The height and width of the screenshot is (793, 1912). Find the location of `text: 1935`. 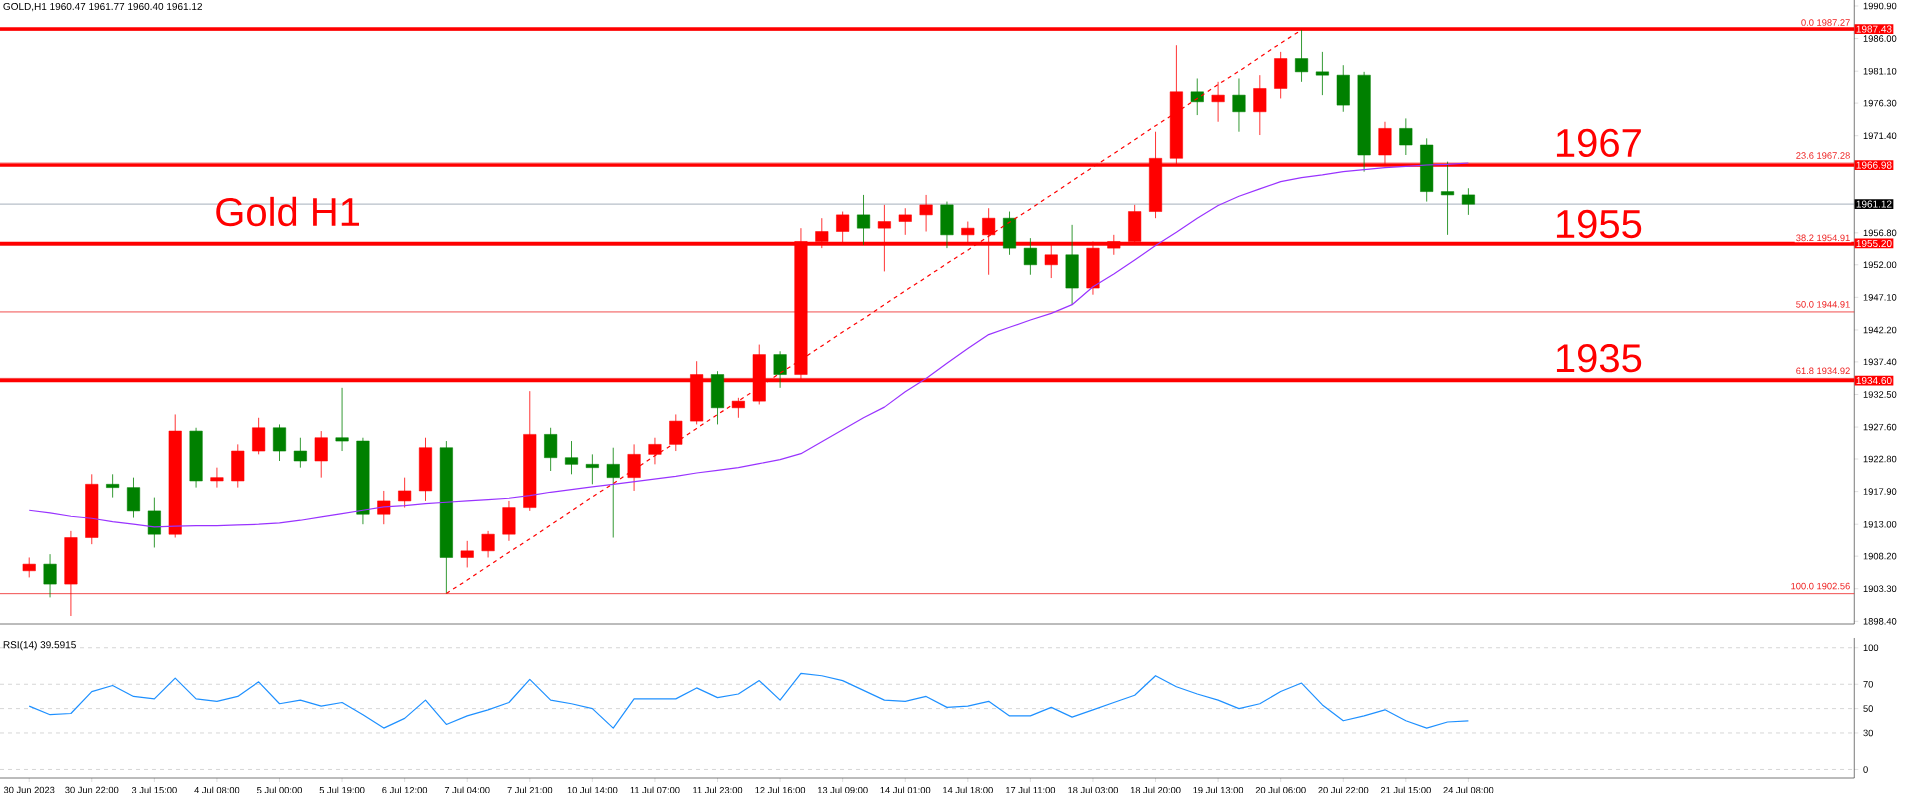

text: 1935 is located at coordinates (1599, 358).